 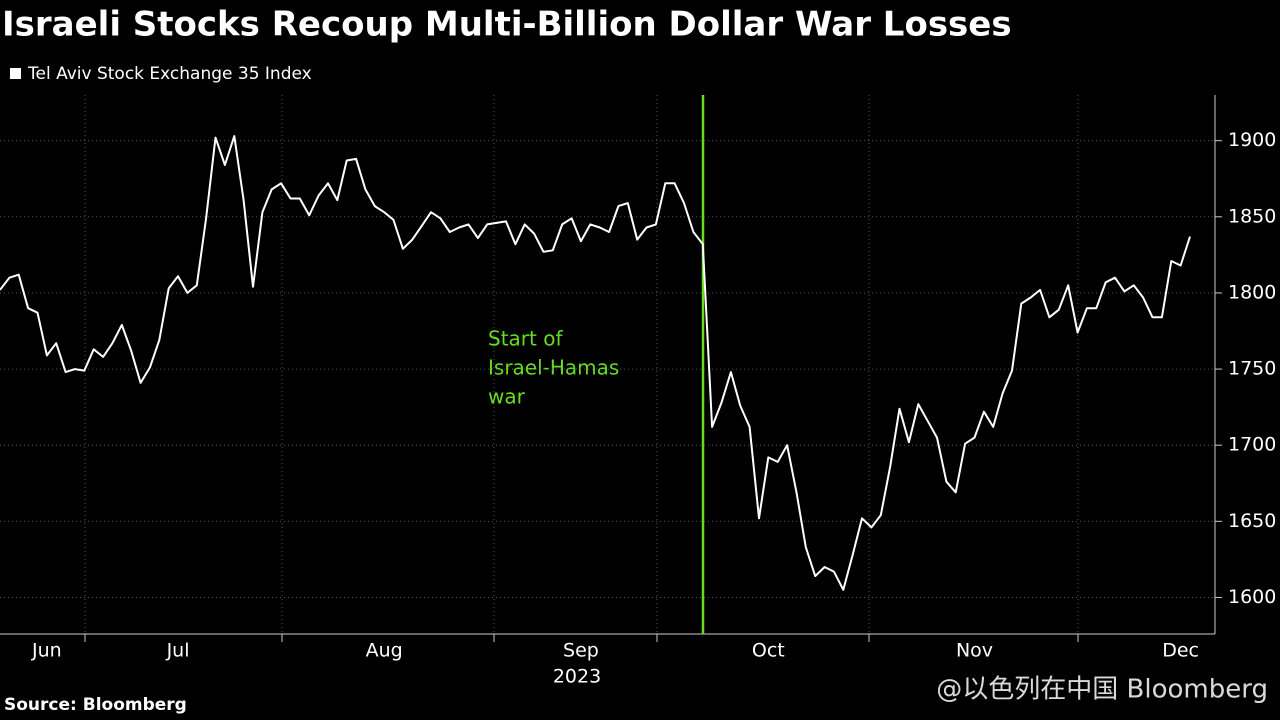 I want to click on y-tick-label: 1850, so click(x=1252, y=216).